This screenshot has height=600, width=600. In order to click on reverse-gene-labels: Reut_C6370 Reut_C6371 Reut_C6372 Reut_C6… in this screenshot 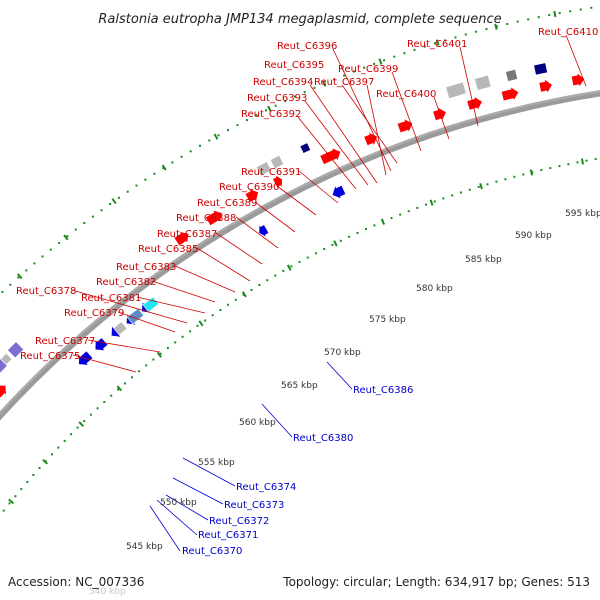, I will do `click(297, 471)`.